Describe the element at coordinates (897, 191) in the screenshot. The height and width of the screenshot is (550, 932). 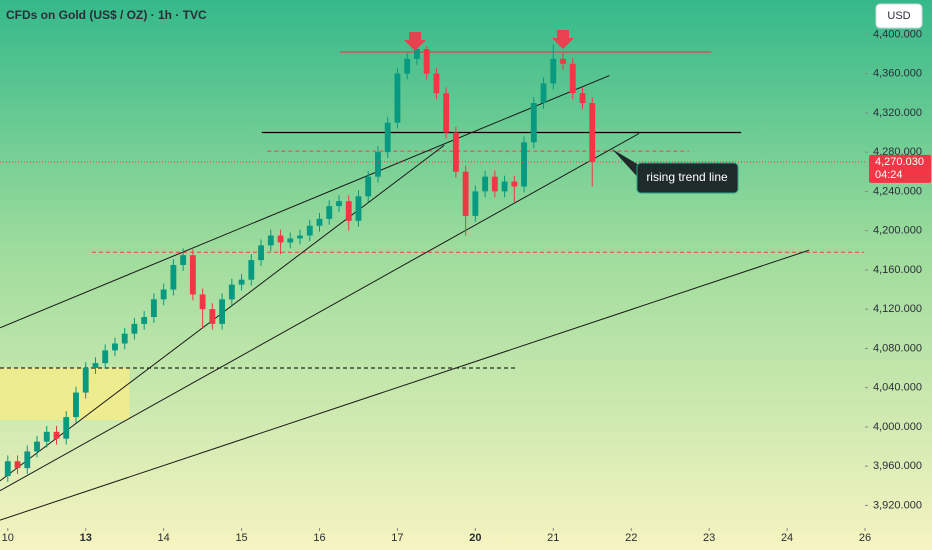
I see `y-tick-label: 4,240.000` at that location.